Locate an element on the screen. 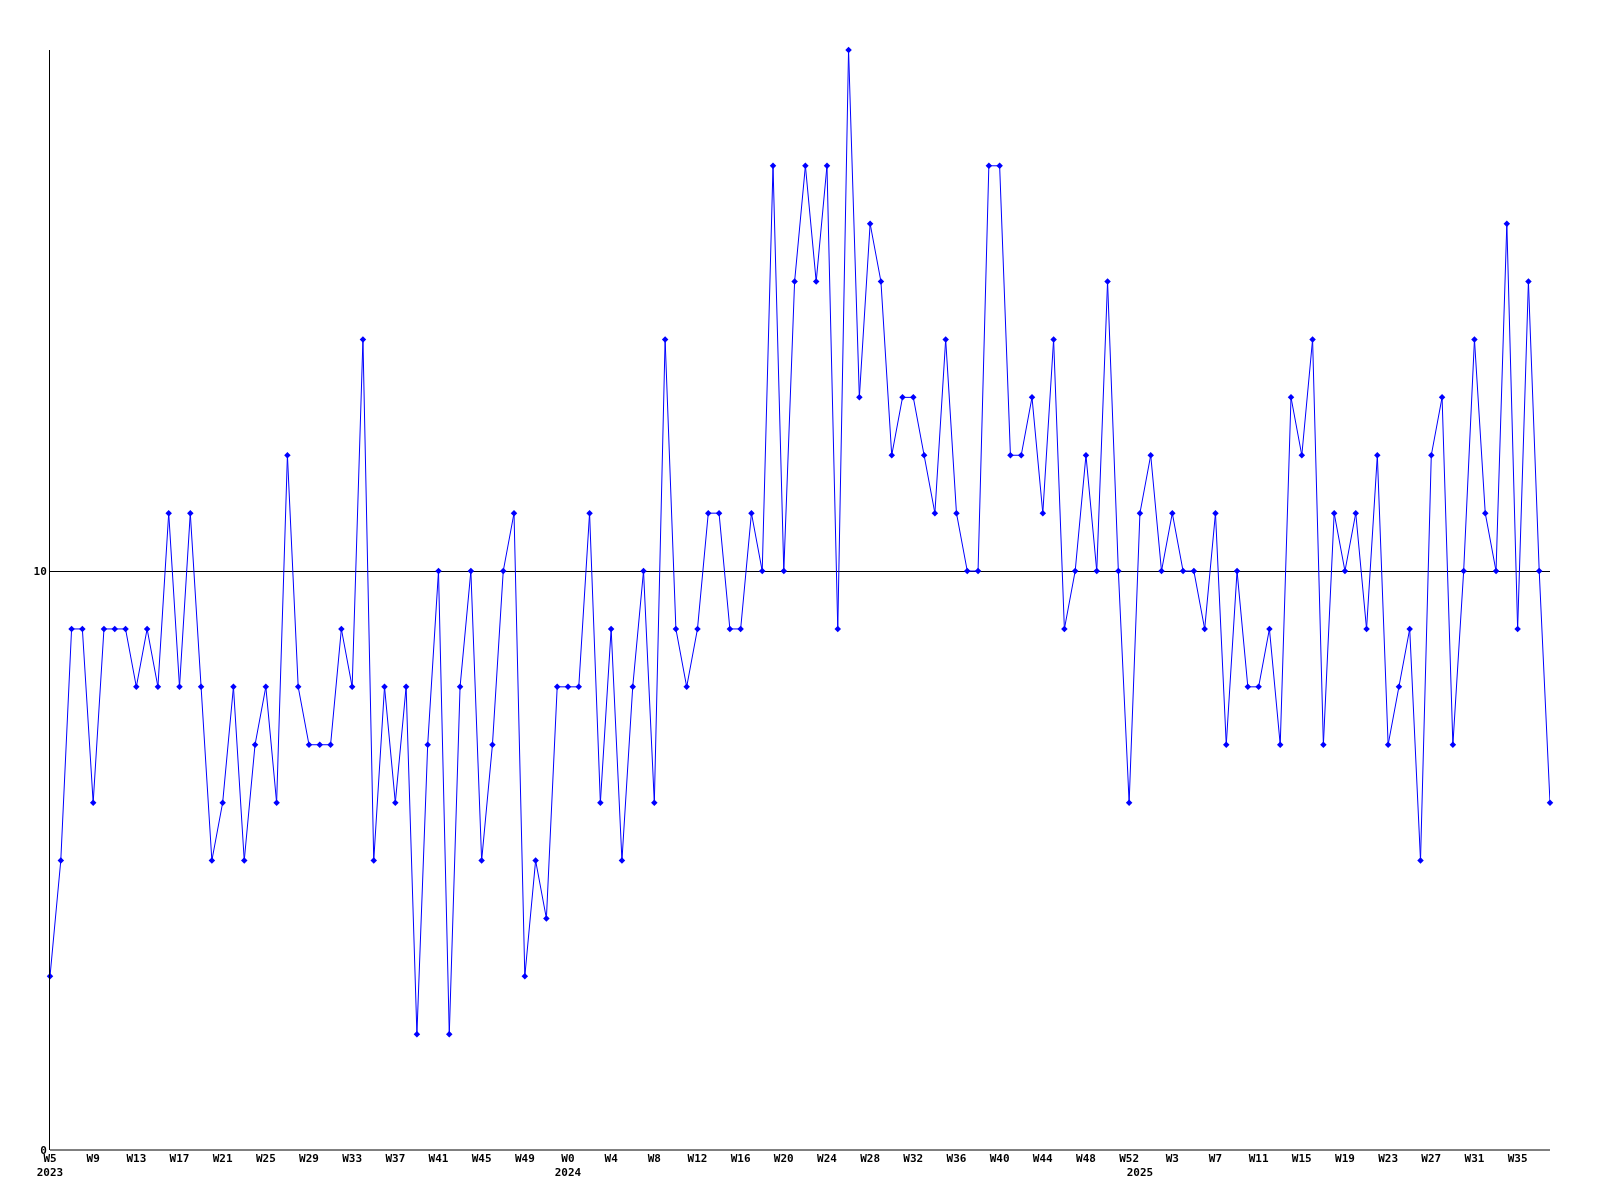  x-tick-label: W8 is located at coordinates (654, 1158).